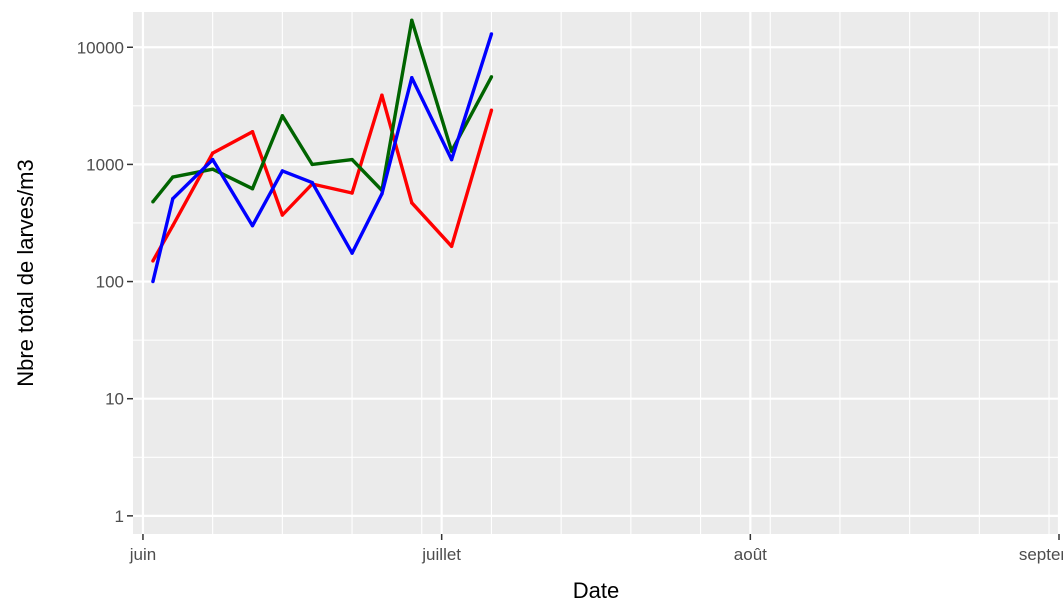 This screenshot has width=1063, height=603. I want to click on y-tick-label: 10000, so click(100, 47).